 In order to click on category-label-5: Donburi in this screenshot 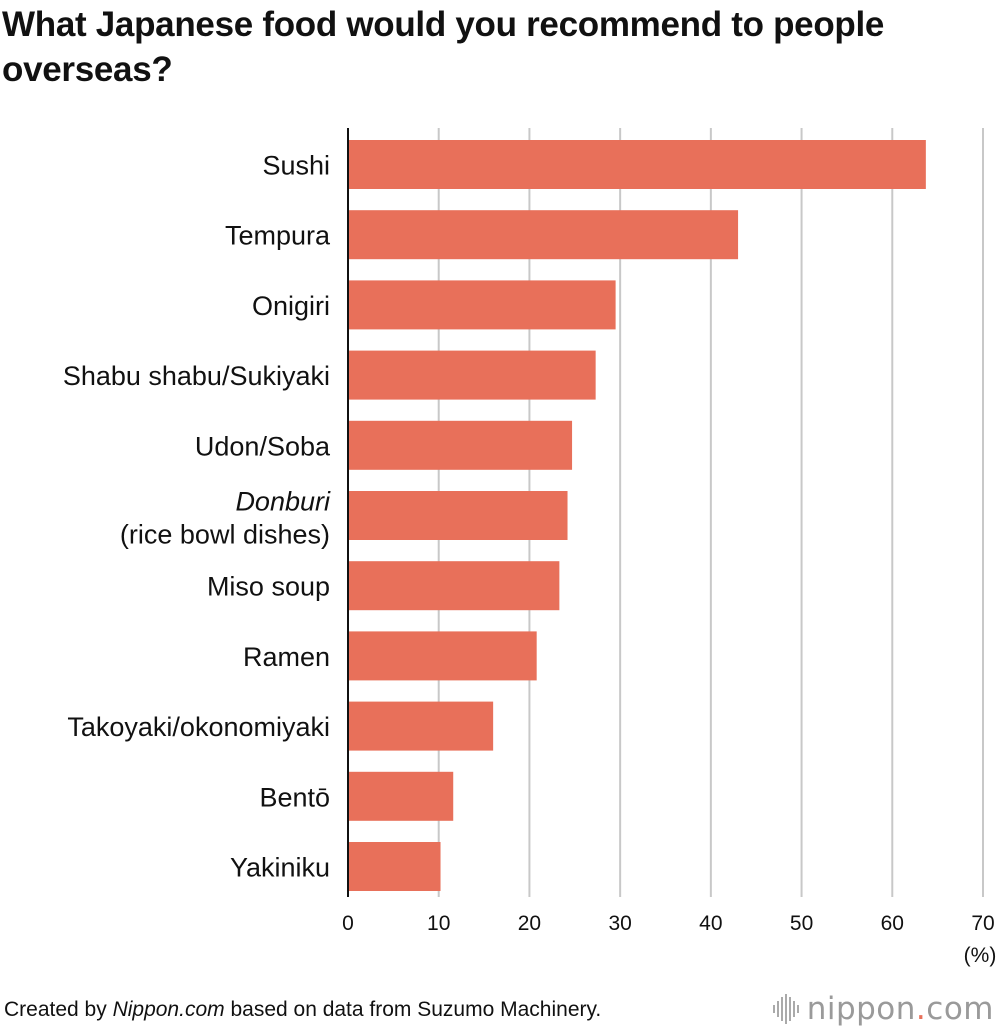, I will do `click(283, 502)`.